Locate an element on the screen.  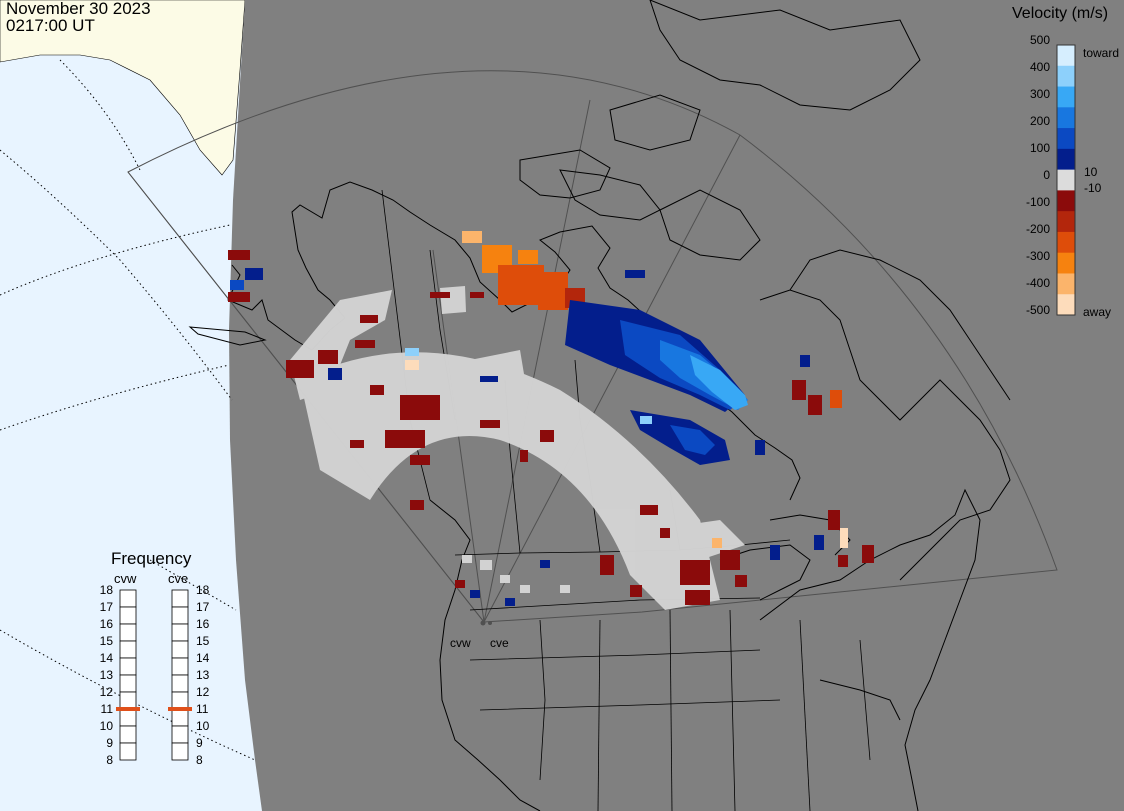
frequency-tick-right: 16 is located at coordinates (203, 624).